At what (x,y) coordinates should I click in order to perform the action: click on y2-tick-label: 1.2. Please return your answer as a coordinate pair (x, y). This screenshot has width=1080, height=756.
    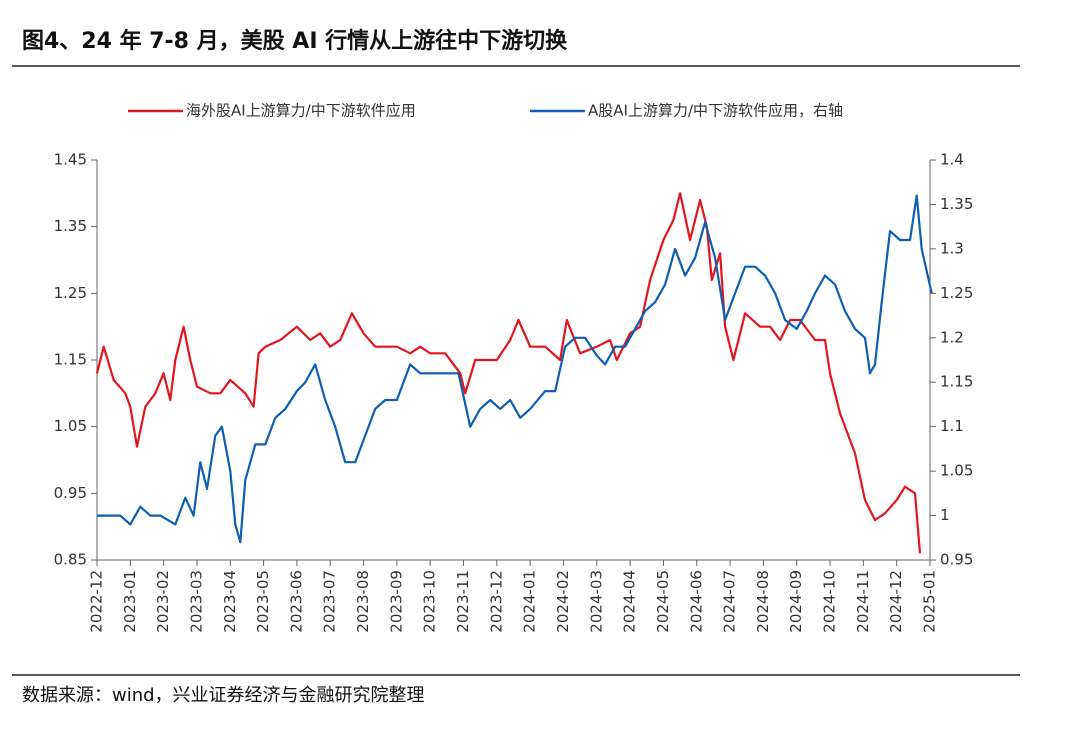
    Looking at the image, I should click on (952, 337).